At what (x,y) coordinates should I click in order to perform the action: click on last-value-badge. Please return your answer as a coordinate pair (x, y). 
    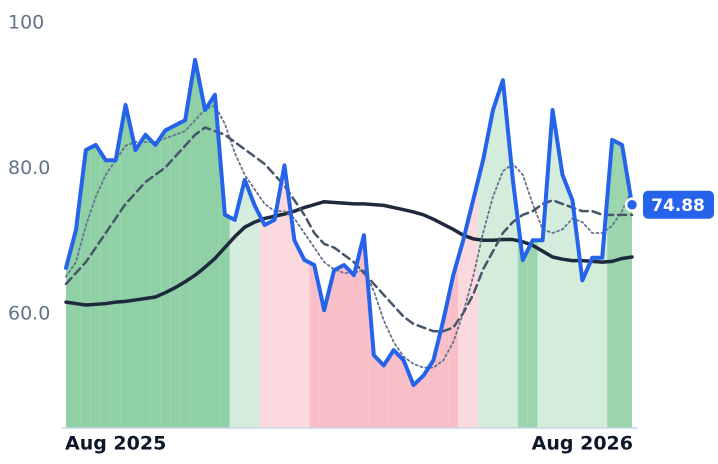
    Looking at the image, I should click on (678, 204).